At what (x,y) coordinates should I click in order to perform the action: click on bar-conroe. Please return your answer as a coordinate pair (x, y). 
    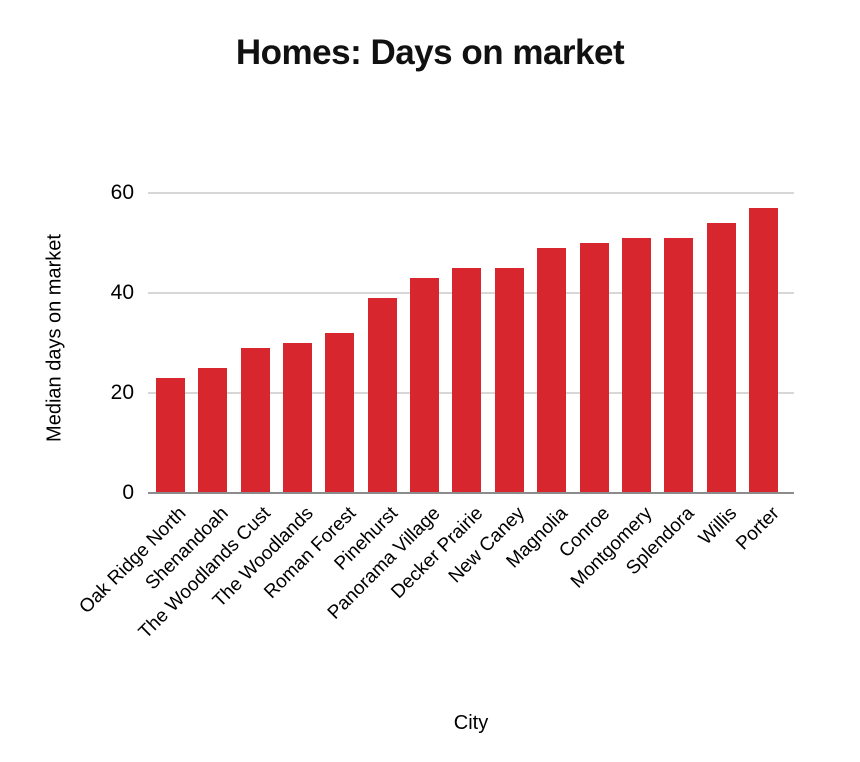
    Looking at the image, I should click on (594, 368).